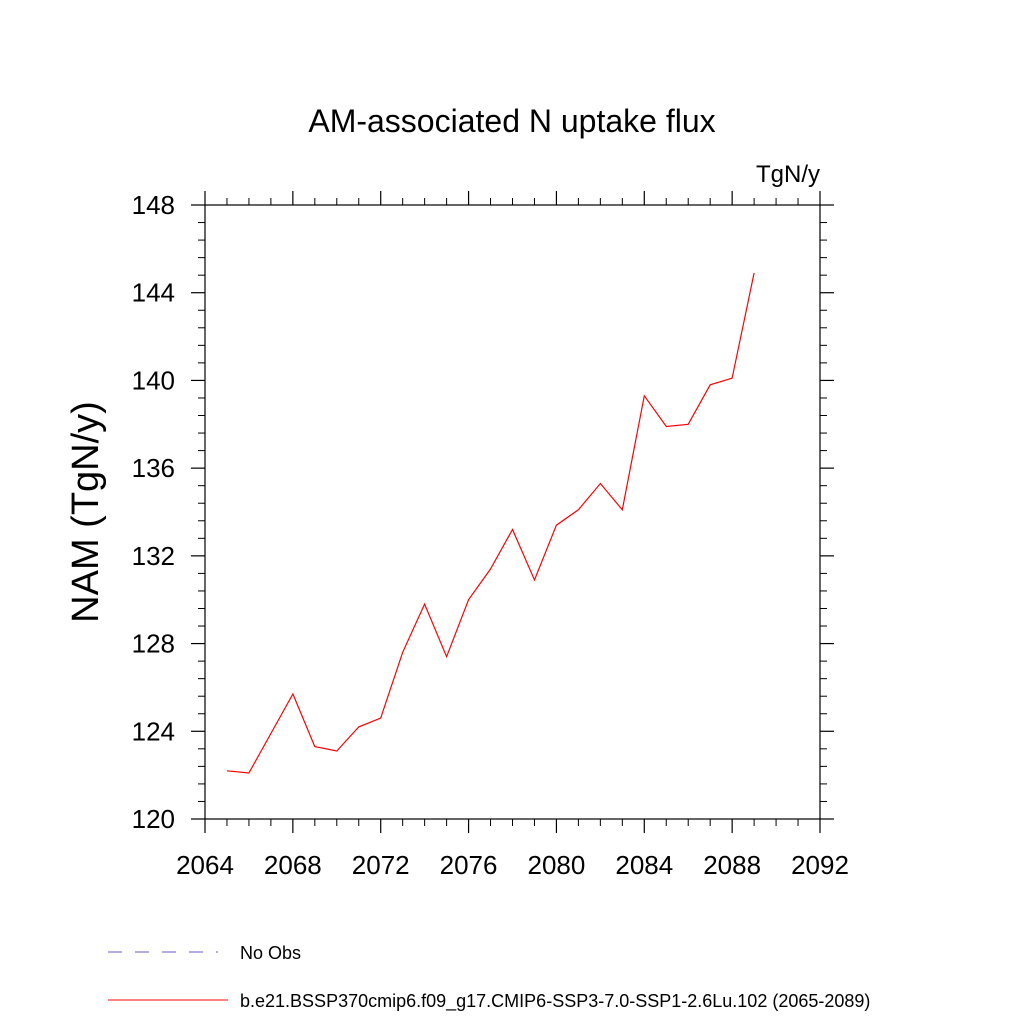 Image resolution: width=1024 pixels, height=1024 pixels. What do you see at coordinates (788, 174) in the screenshot?
I see `units-label: TgN/y` at bounding box center [788, 174].